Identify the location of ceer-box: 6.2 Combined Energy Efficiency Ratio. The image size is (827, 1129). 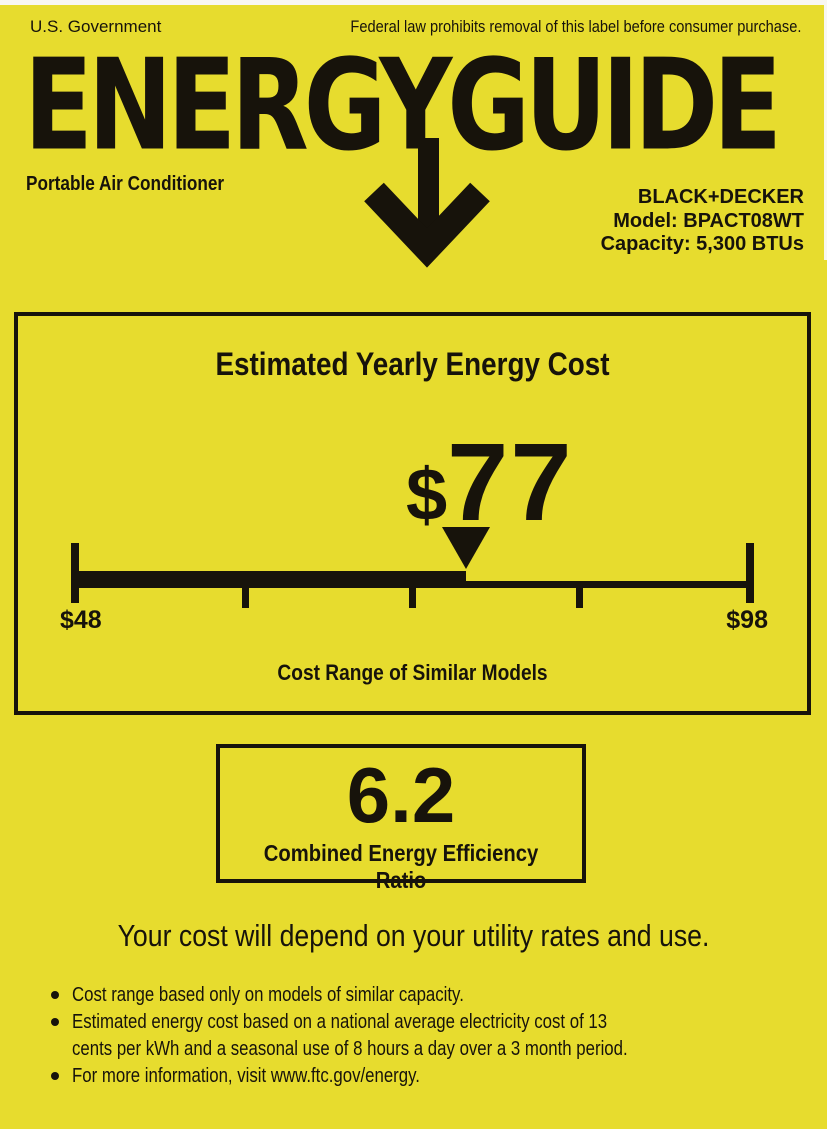
(401, 818).